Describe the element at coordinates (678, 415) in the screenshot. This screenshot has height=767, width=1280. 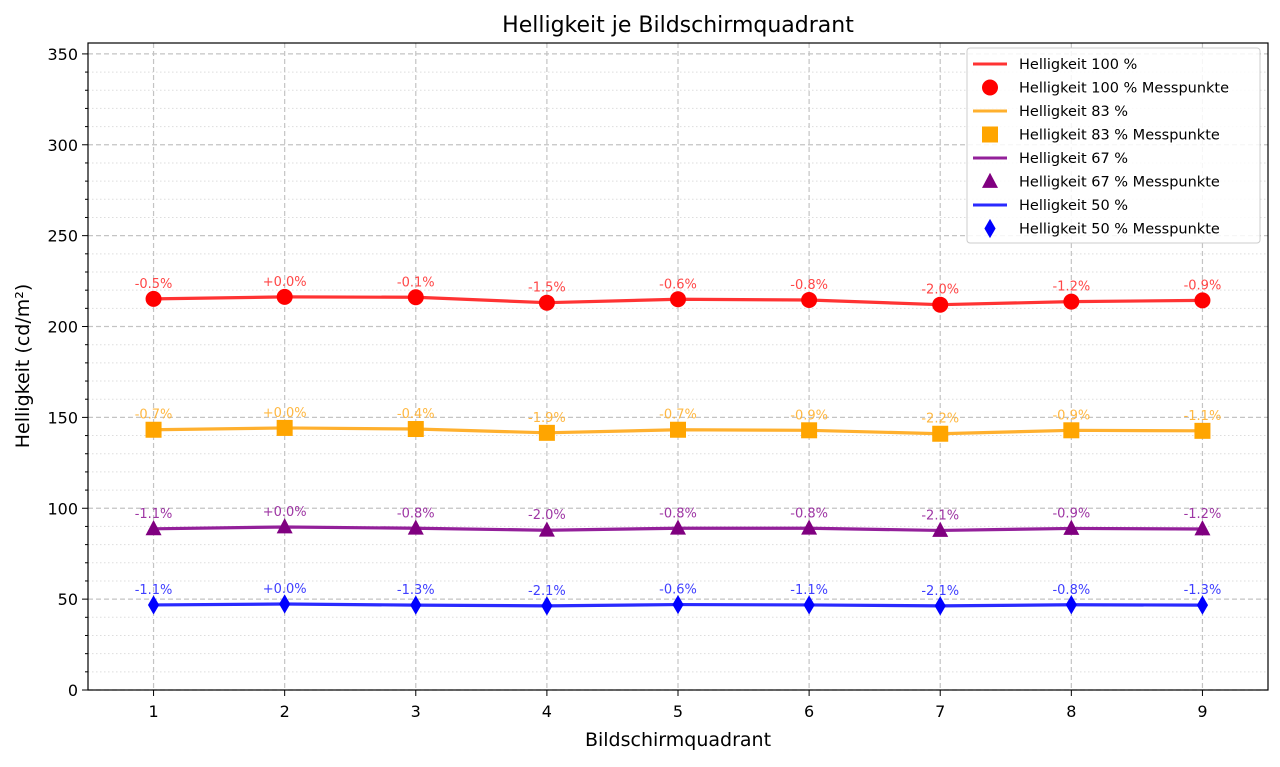
I see `data-label: -0.7%` at that location.